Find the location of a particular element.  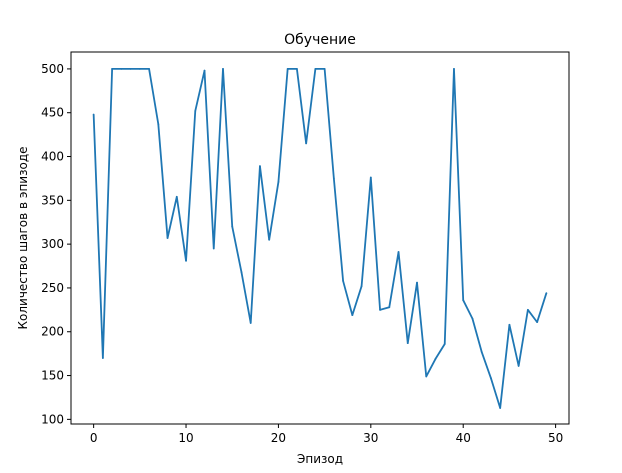

x-axis-ticks: 0 10 20 30 40 50 is located at coordinates (326, 434).